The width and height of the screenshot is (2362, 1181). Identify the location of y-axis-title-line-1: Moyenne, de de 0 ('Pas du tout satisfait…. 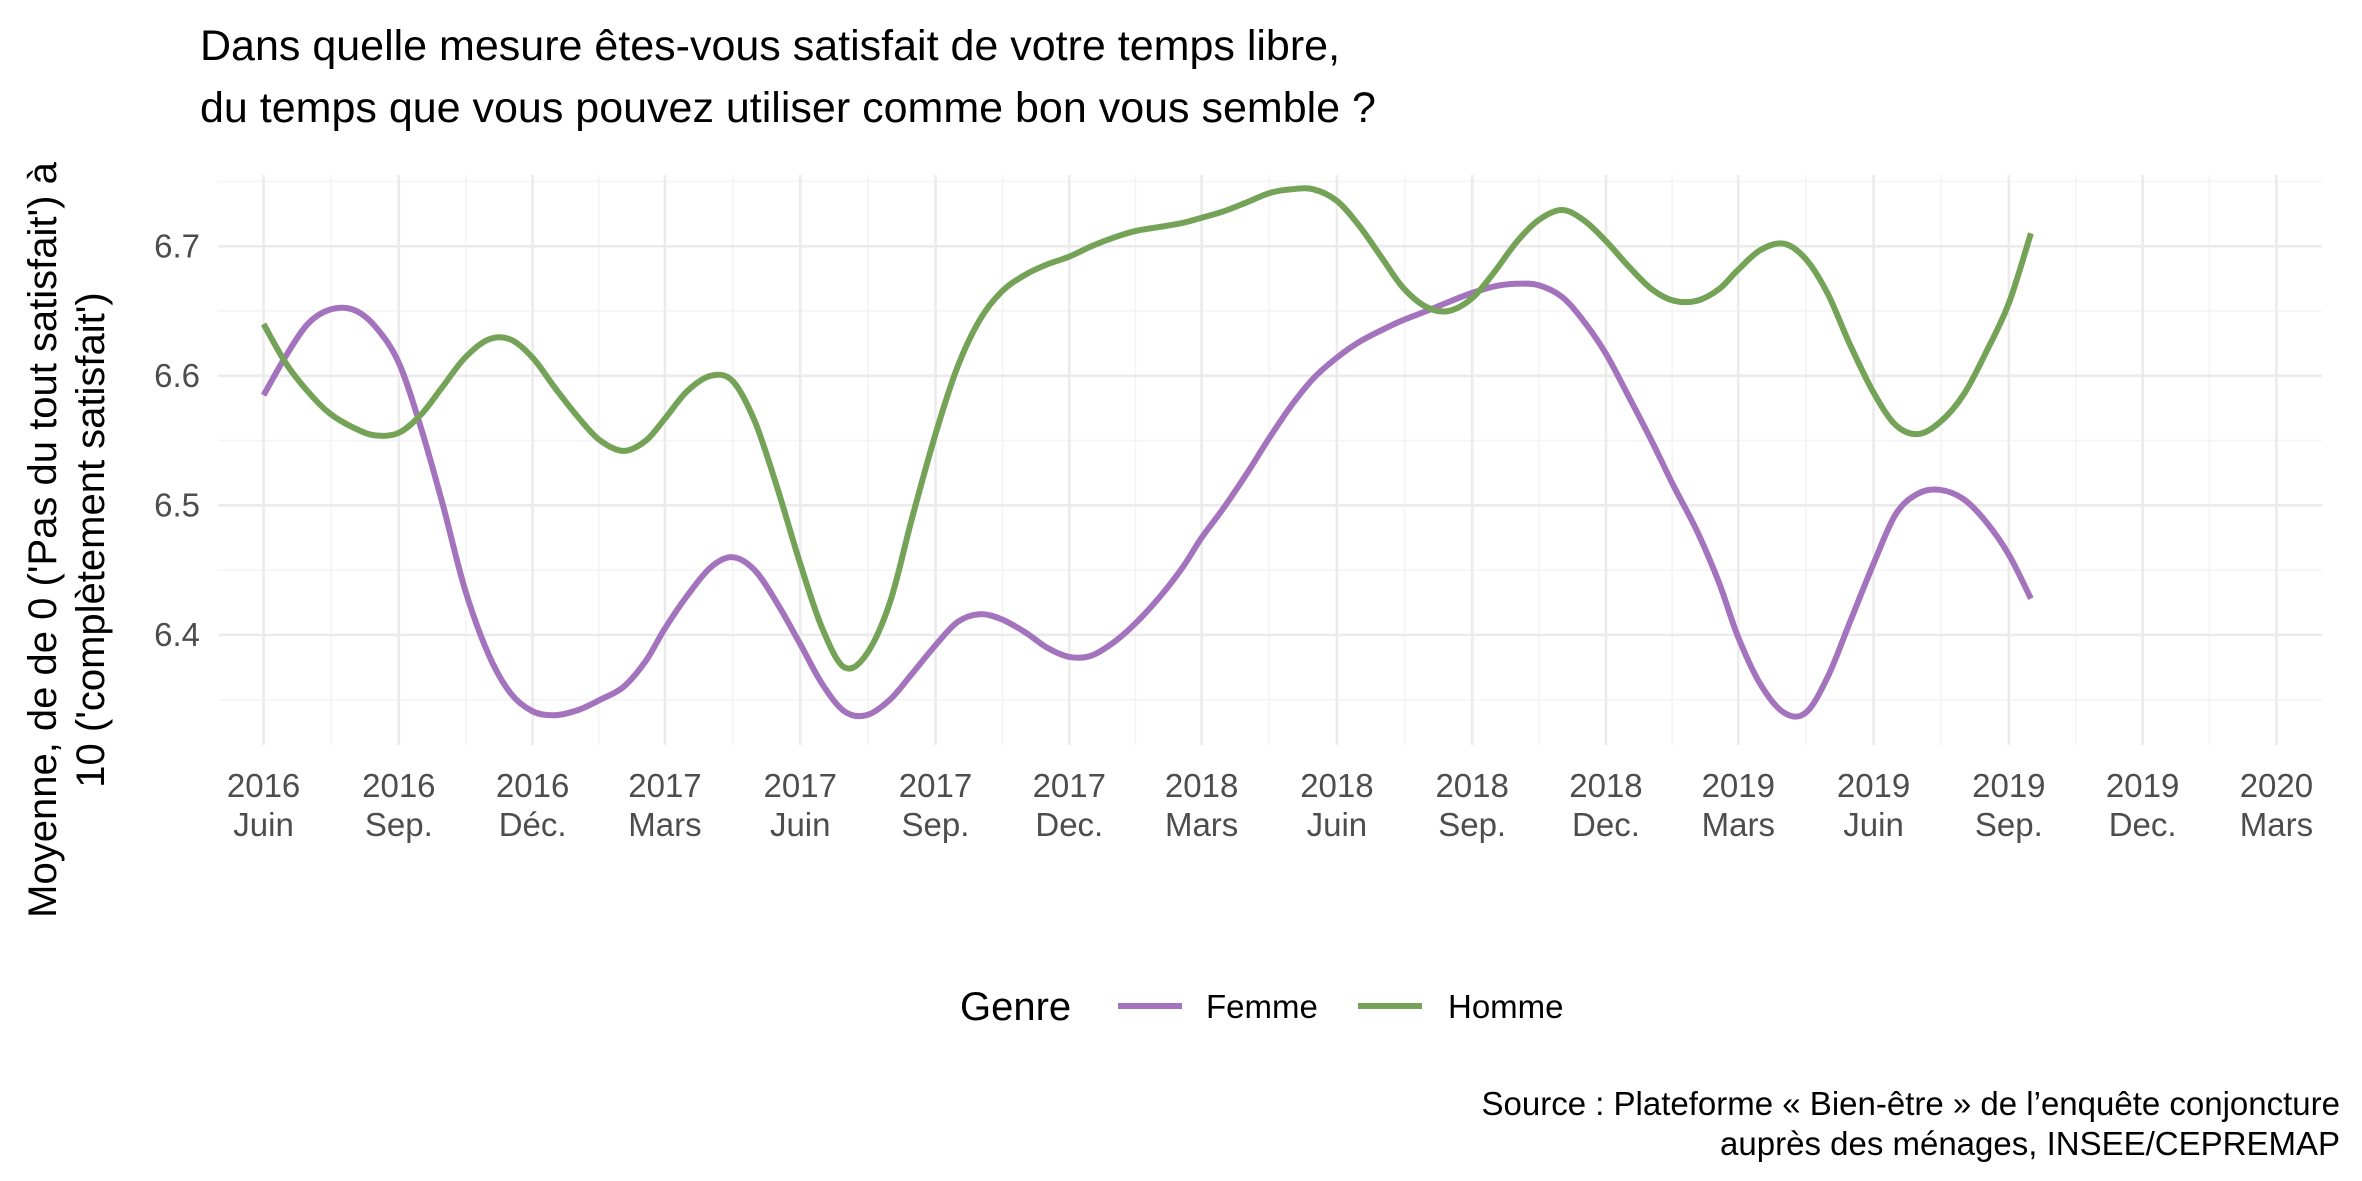
(43, 539).